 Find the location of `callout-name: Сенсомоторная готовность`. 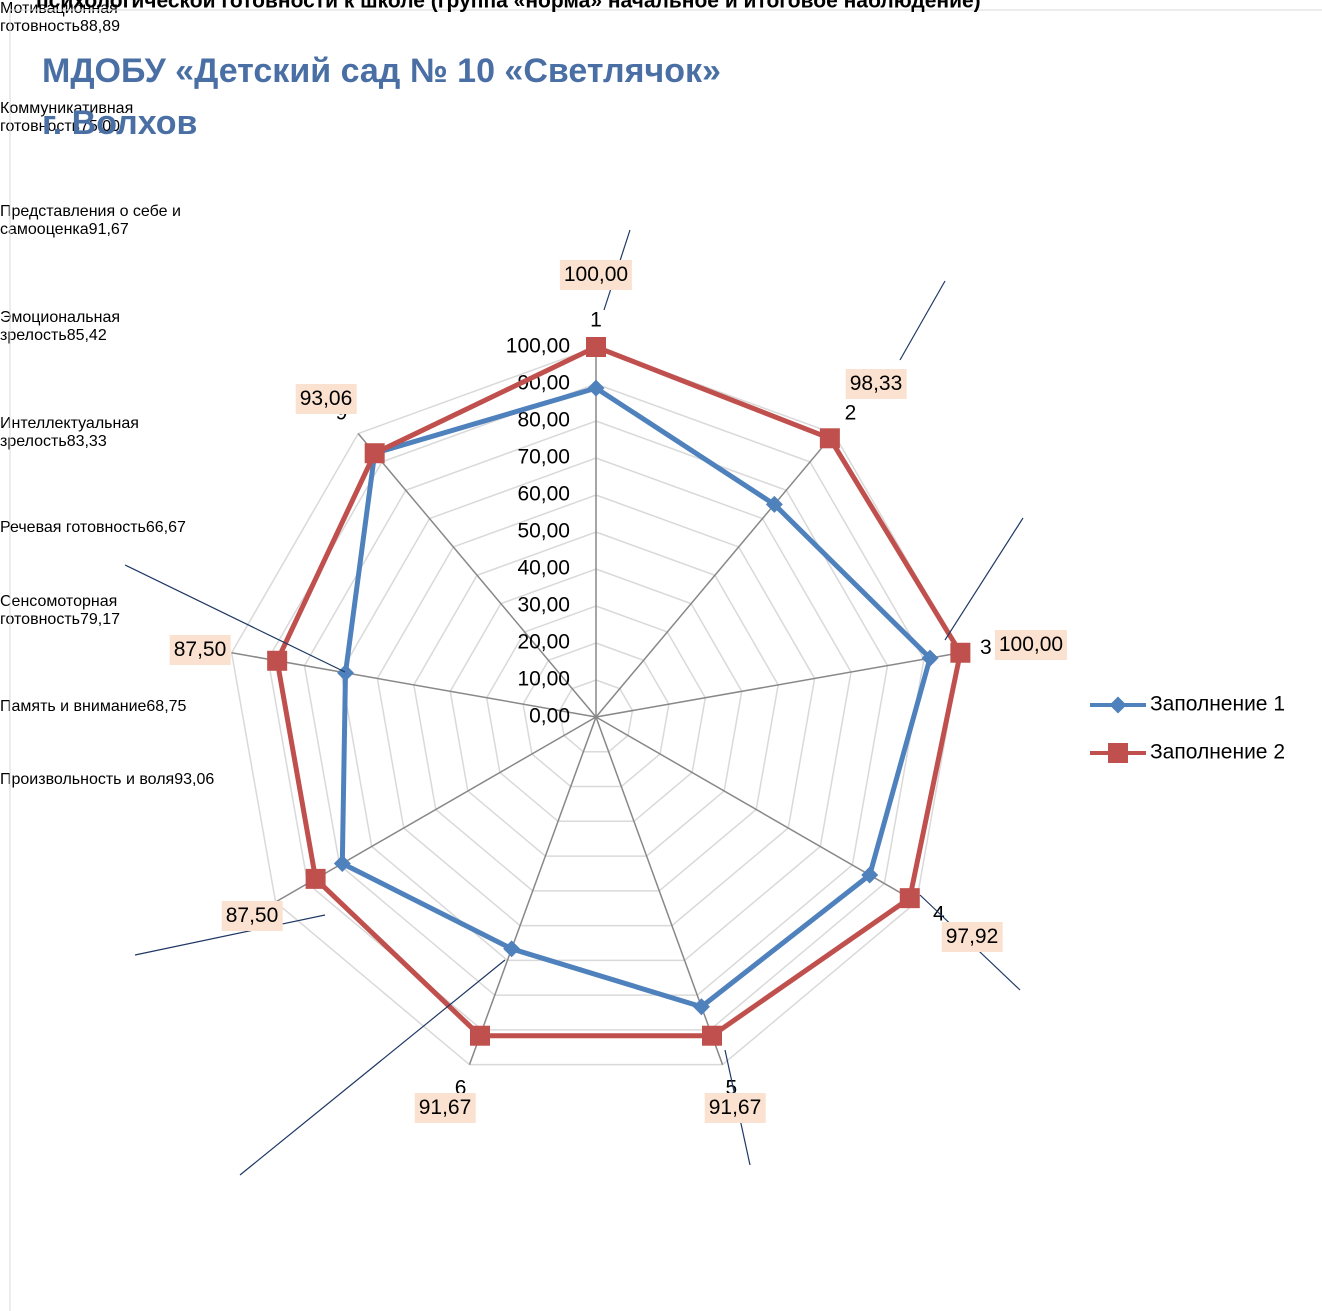

callout-name: Сенсомоторная готовность is located at coordinates (59, 610).